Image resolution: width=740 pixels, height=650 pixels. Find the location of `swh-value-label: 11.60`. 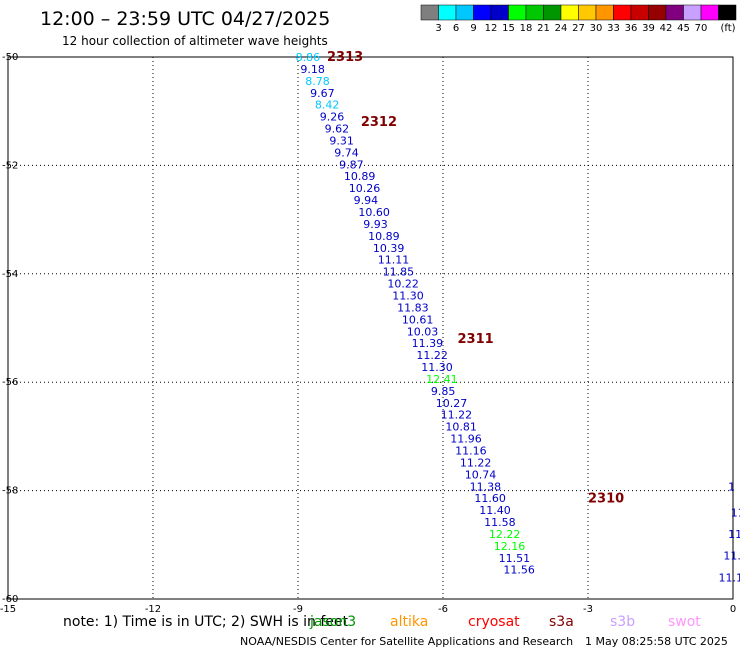

swh-value-label: 11.60 is located at coordinates (490, 498).